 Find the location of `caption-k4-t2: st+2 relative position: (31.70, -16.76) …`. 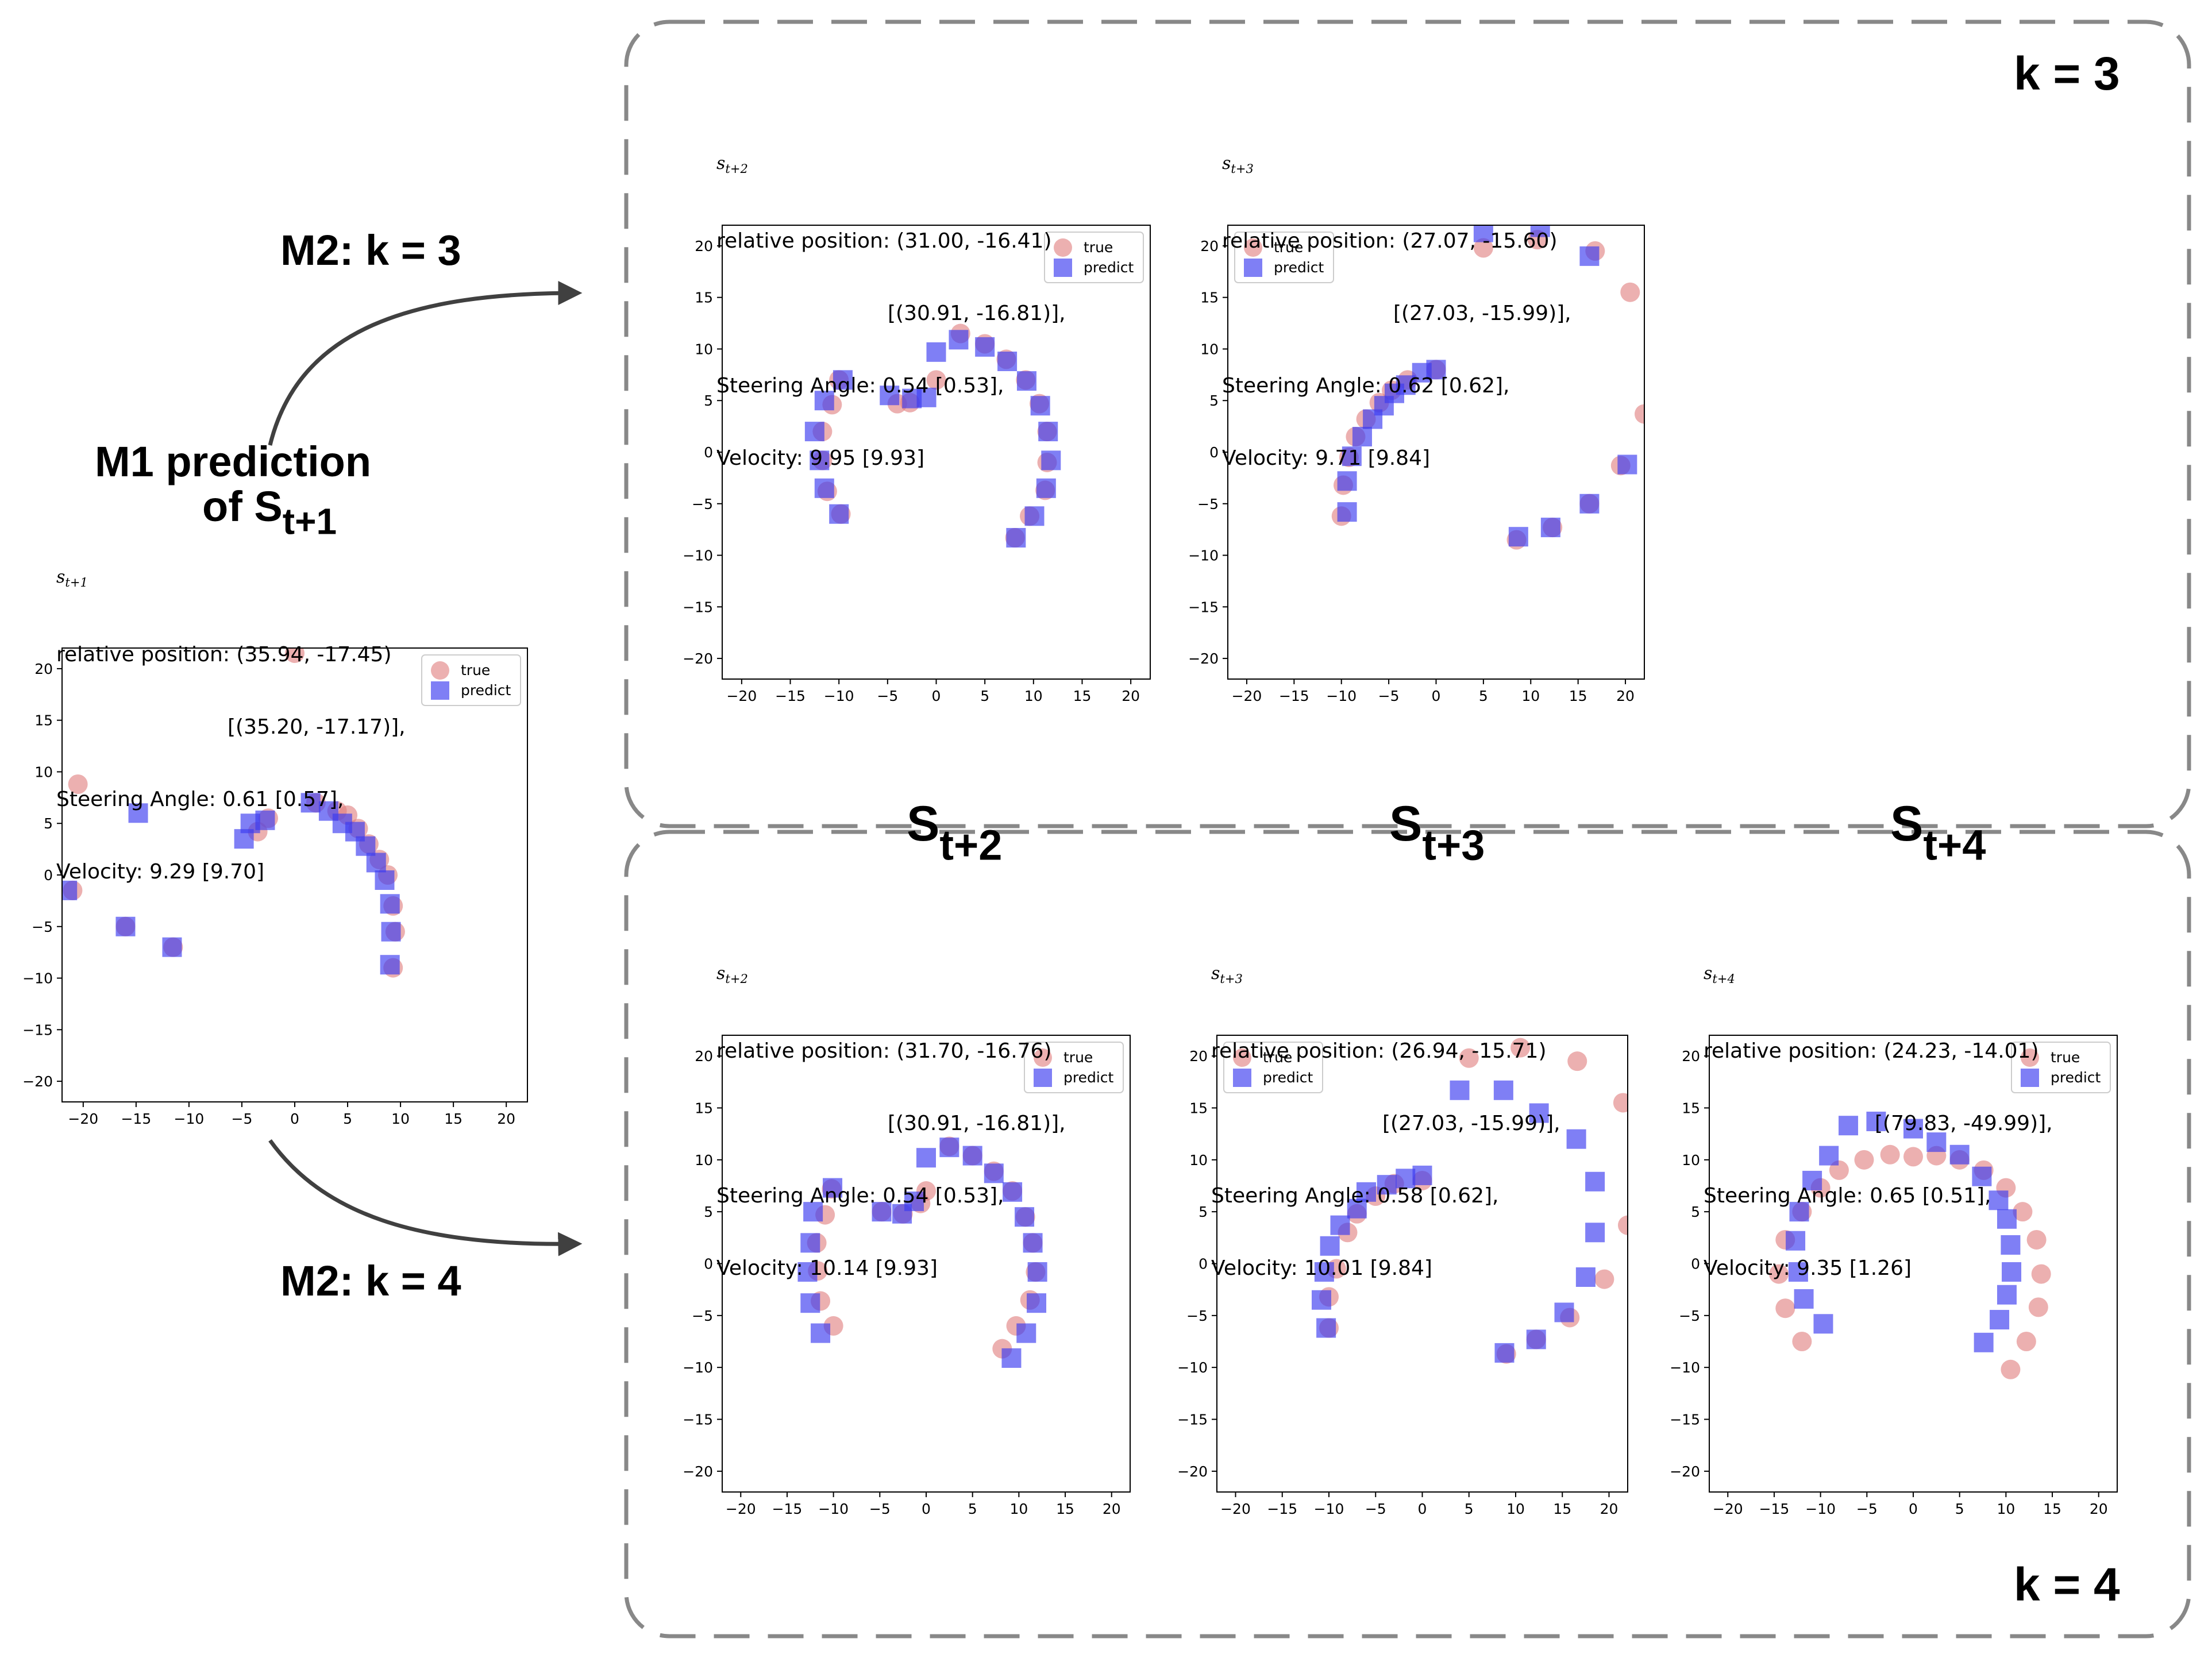

caption-k4-t2: st+2 relative position: (31.70, -16.76) … is located at coordinates (891, 1121).